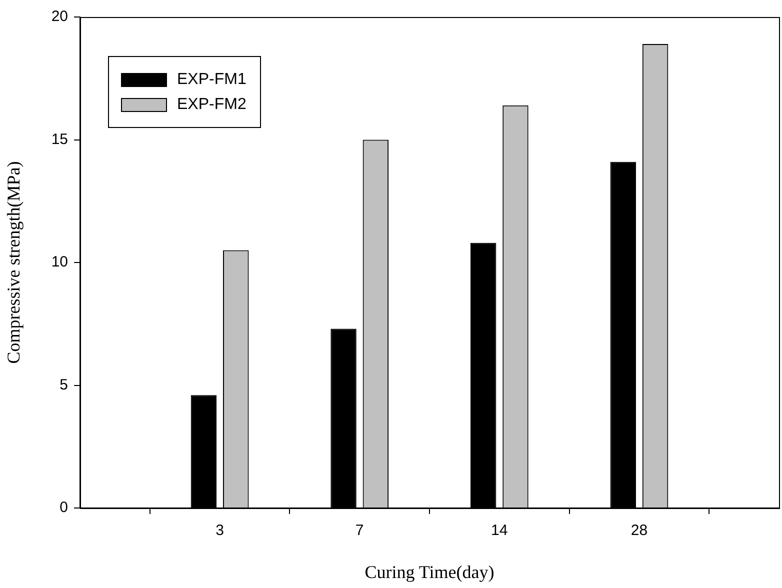 This screenshot has height=588, width=782. Describe the element at coordinates (64, 385) in the screenshot. I see `y-tick-label: 5` at that location.